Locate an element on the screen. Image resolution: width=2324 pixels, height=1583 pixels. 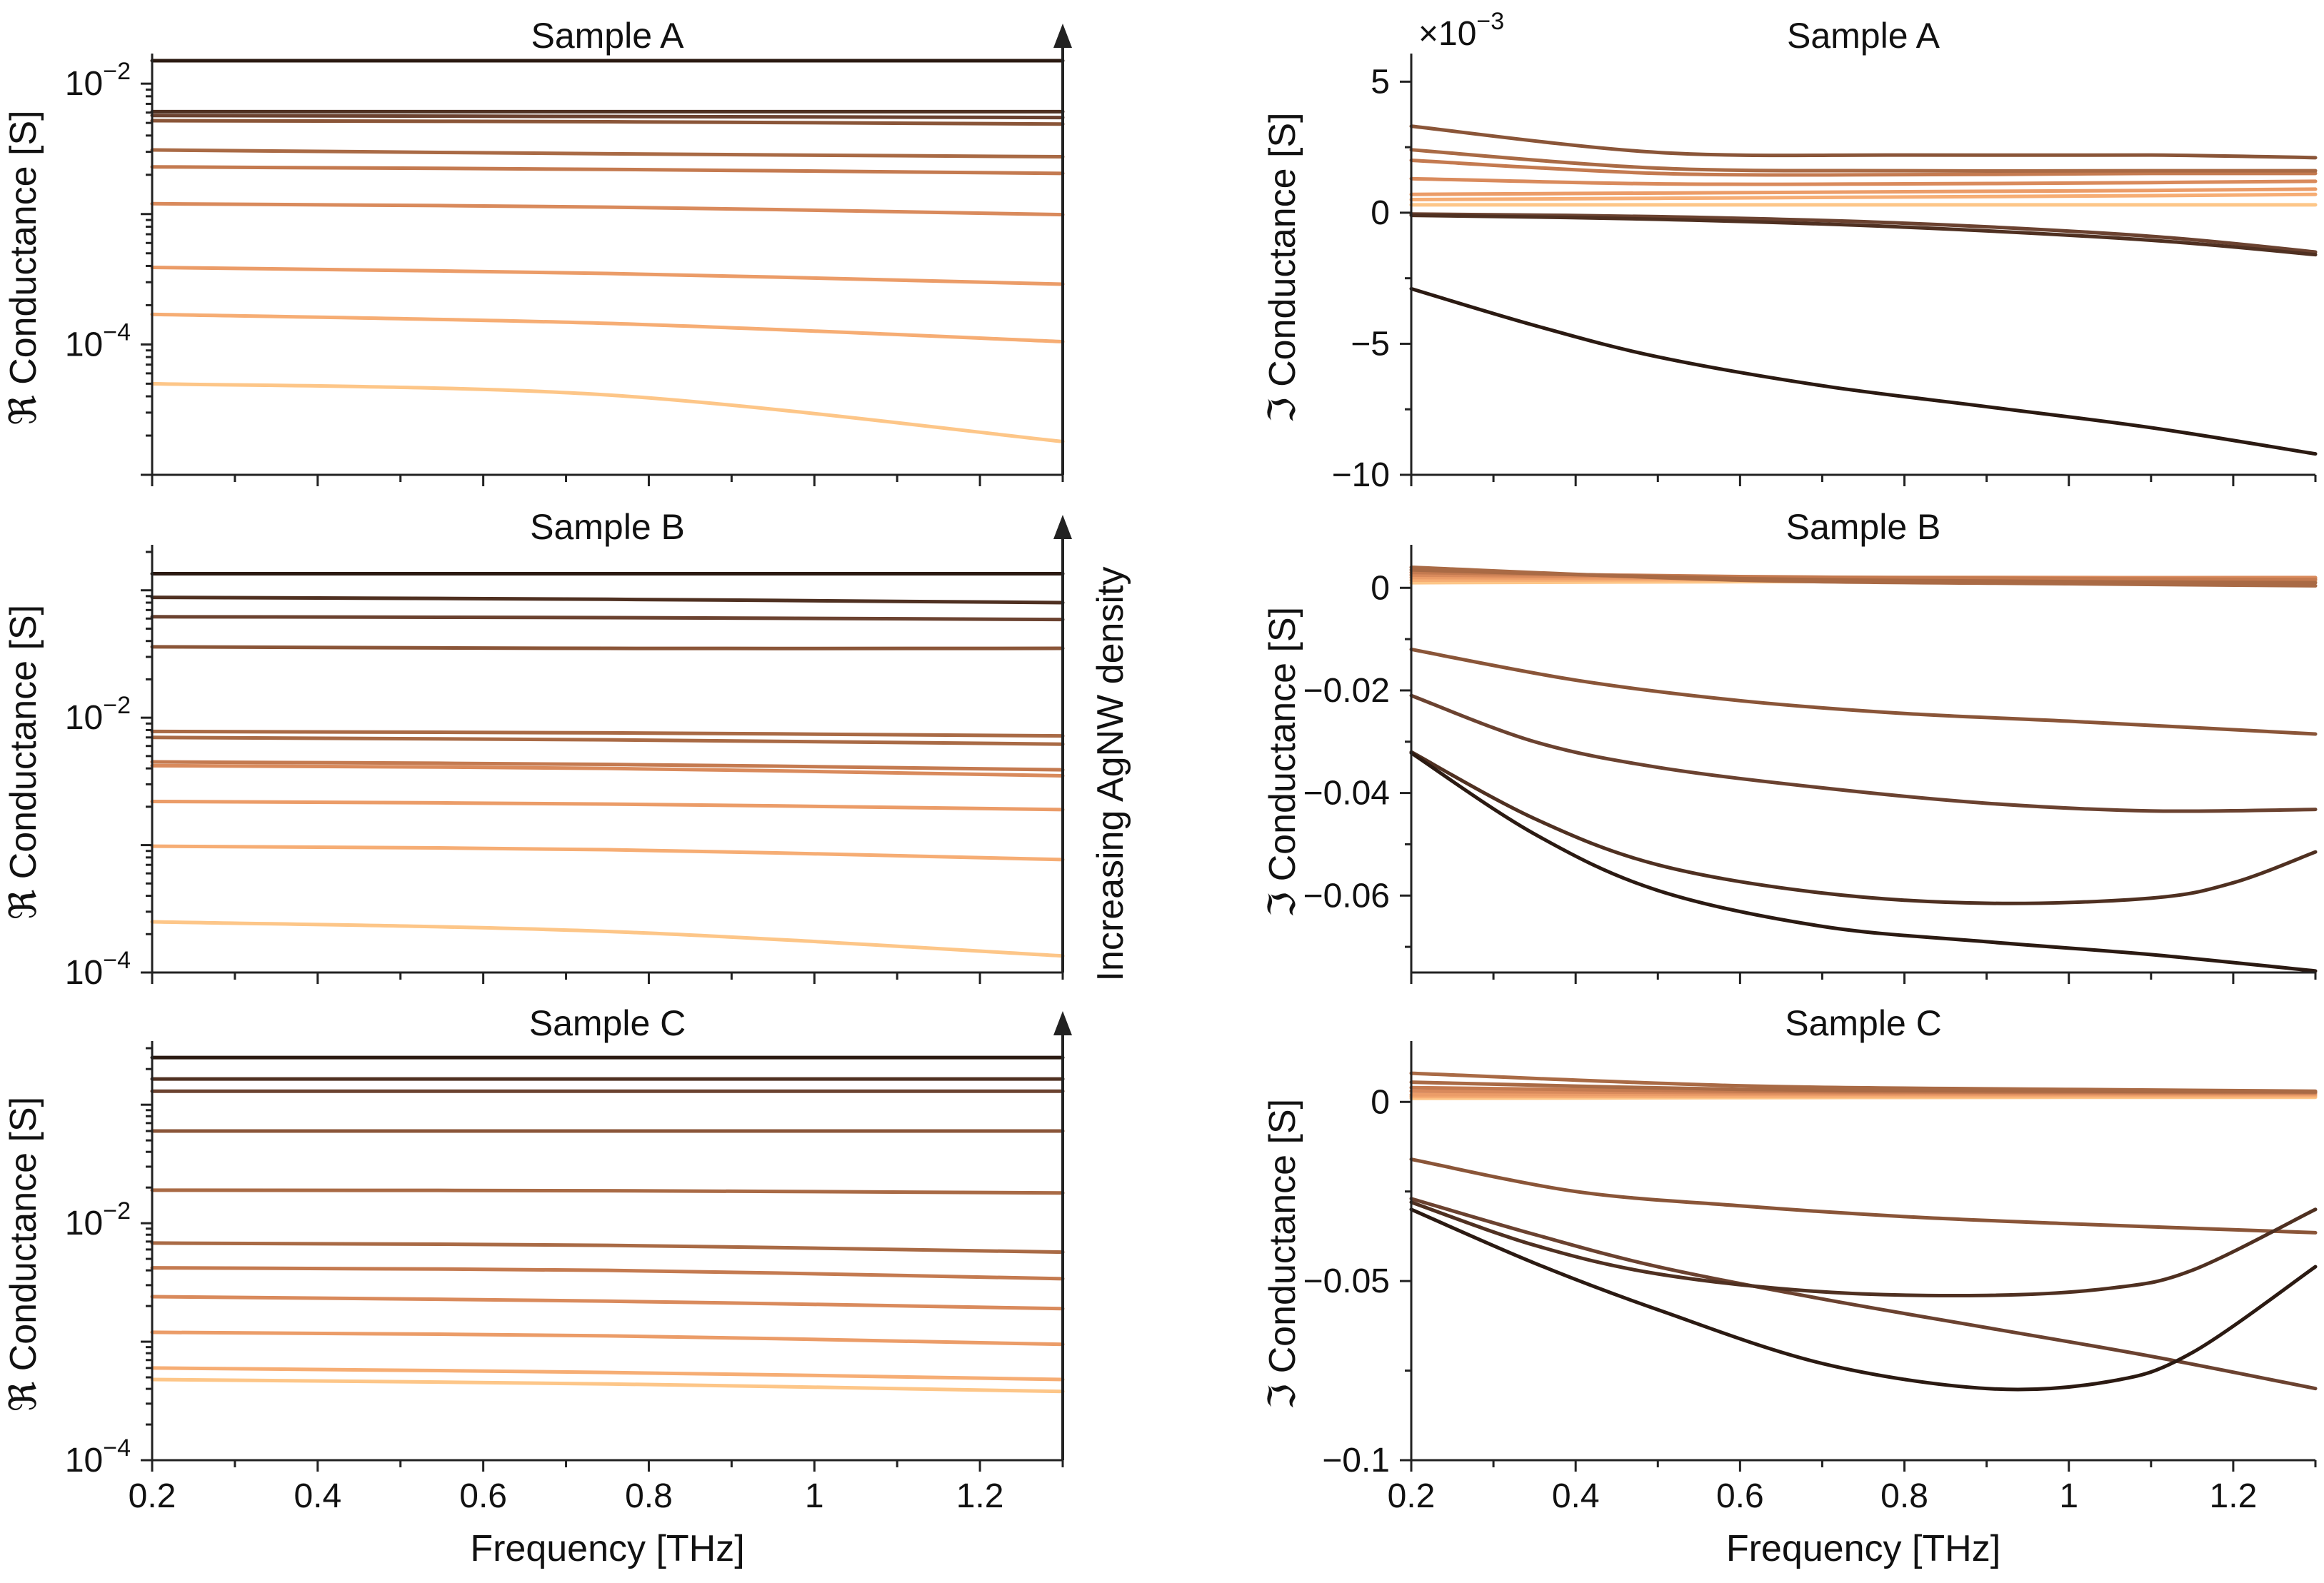
im-sample-a-panel: 5 0 −5 −10 ×10⁻³ Sample A ℑ Conductance [S] is located at coordinates (1790, 251).